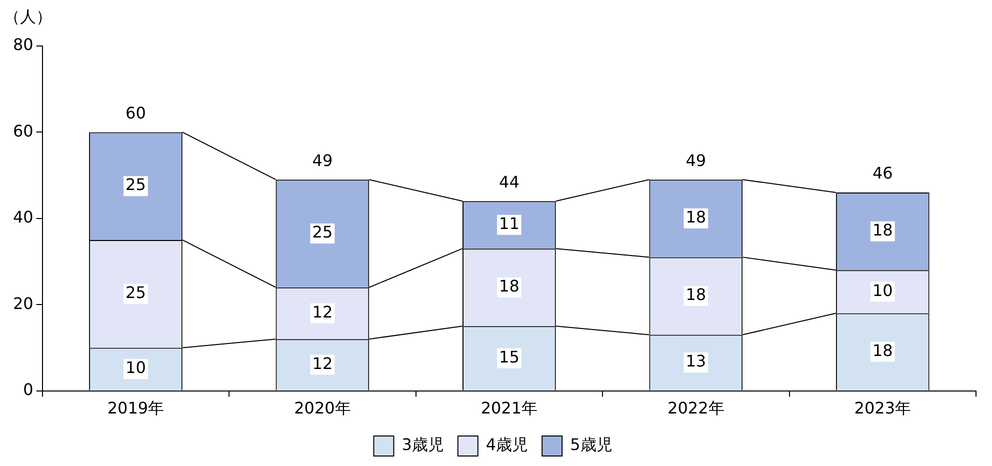  I want to click on total-label: 44, so click(509, 182).